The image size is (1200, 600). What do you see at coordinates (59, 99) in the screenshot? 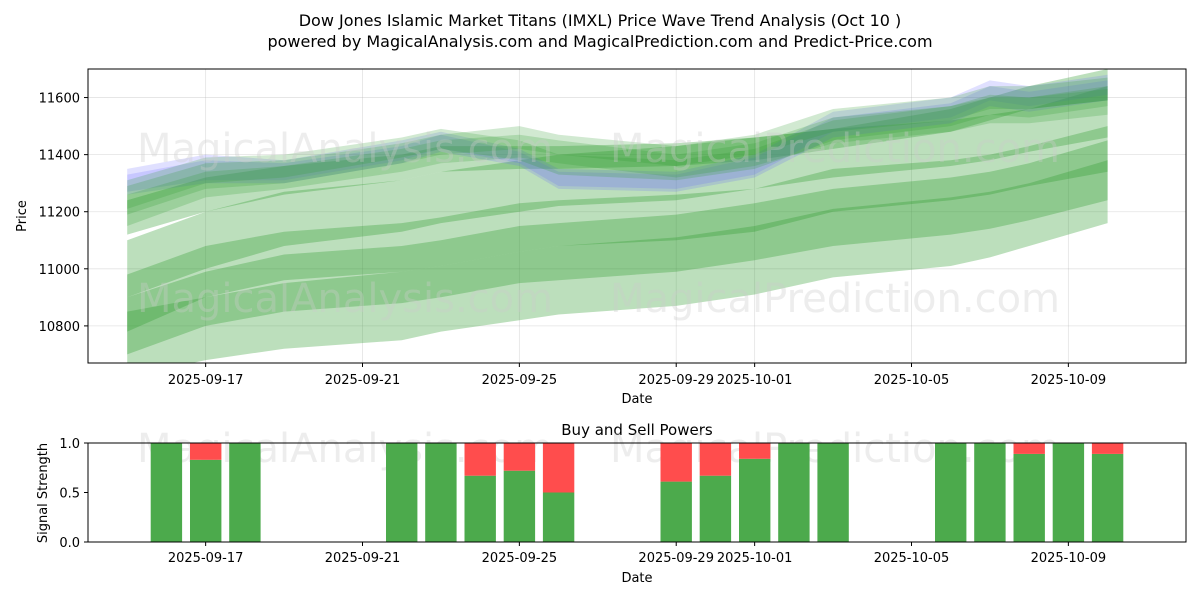
I see `price-y-tick-label: 11600` at bounding box center [59, 99].